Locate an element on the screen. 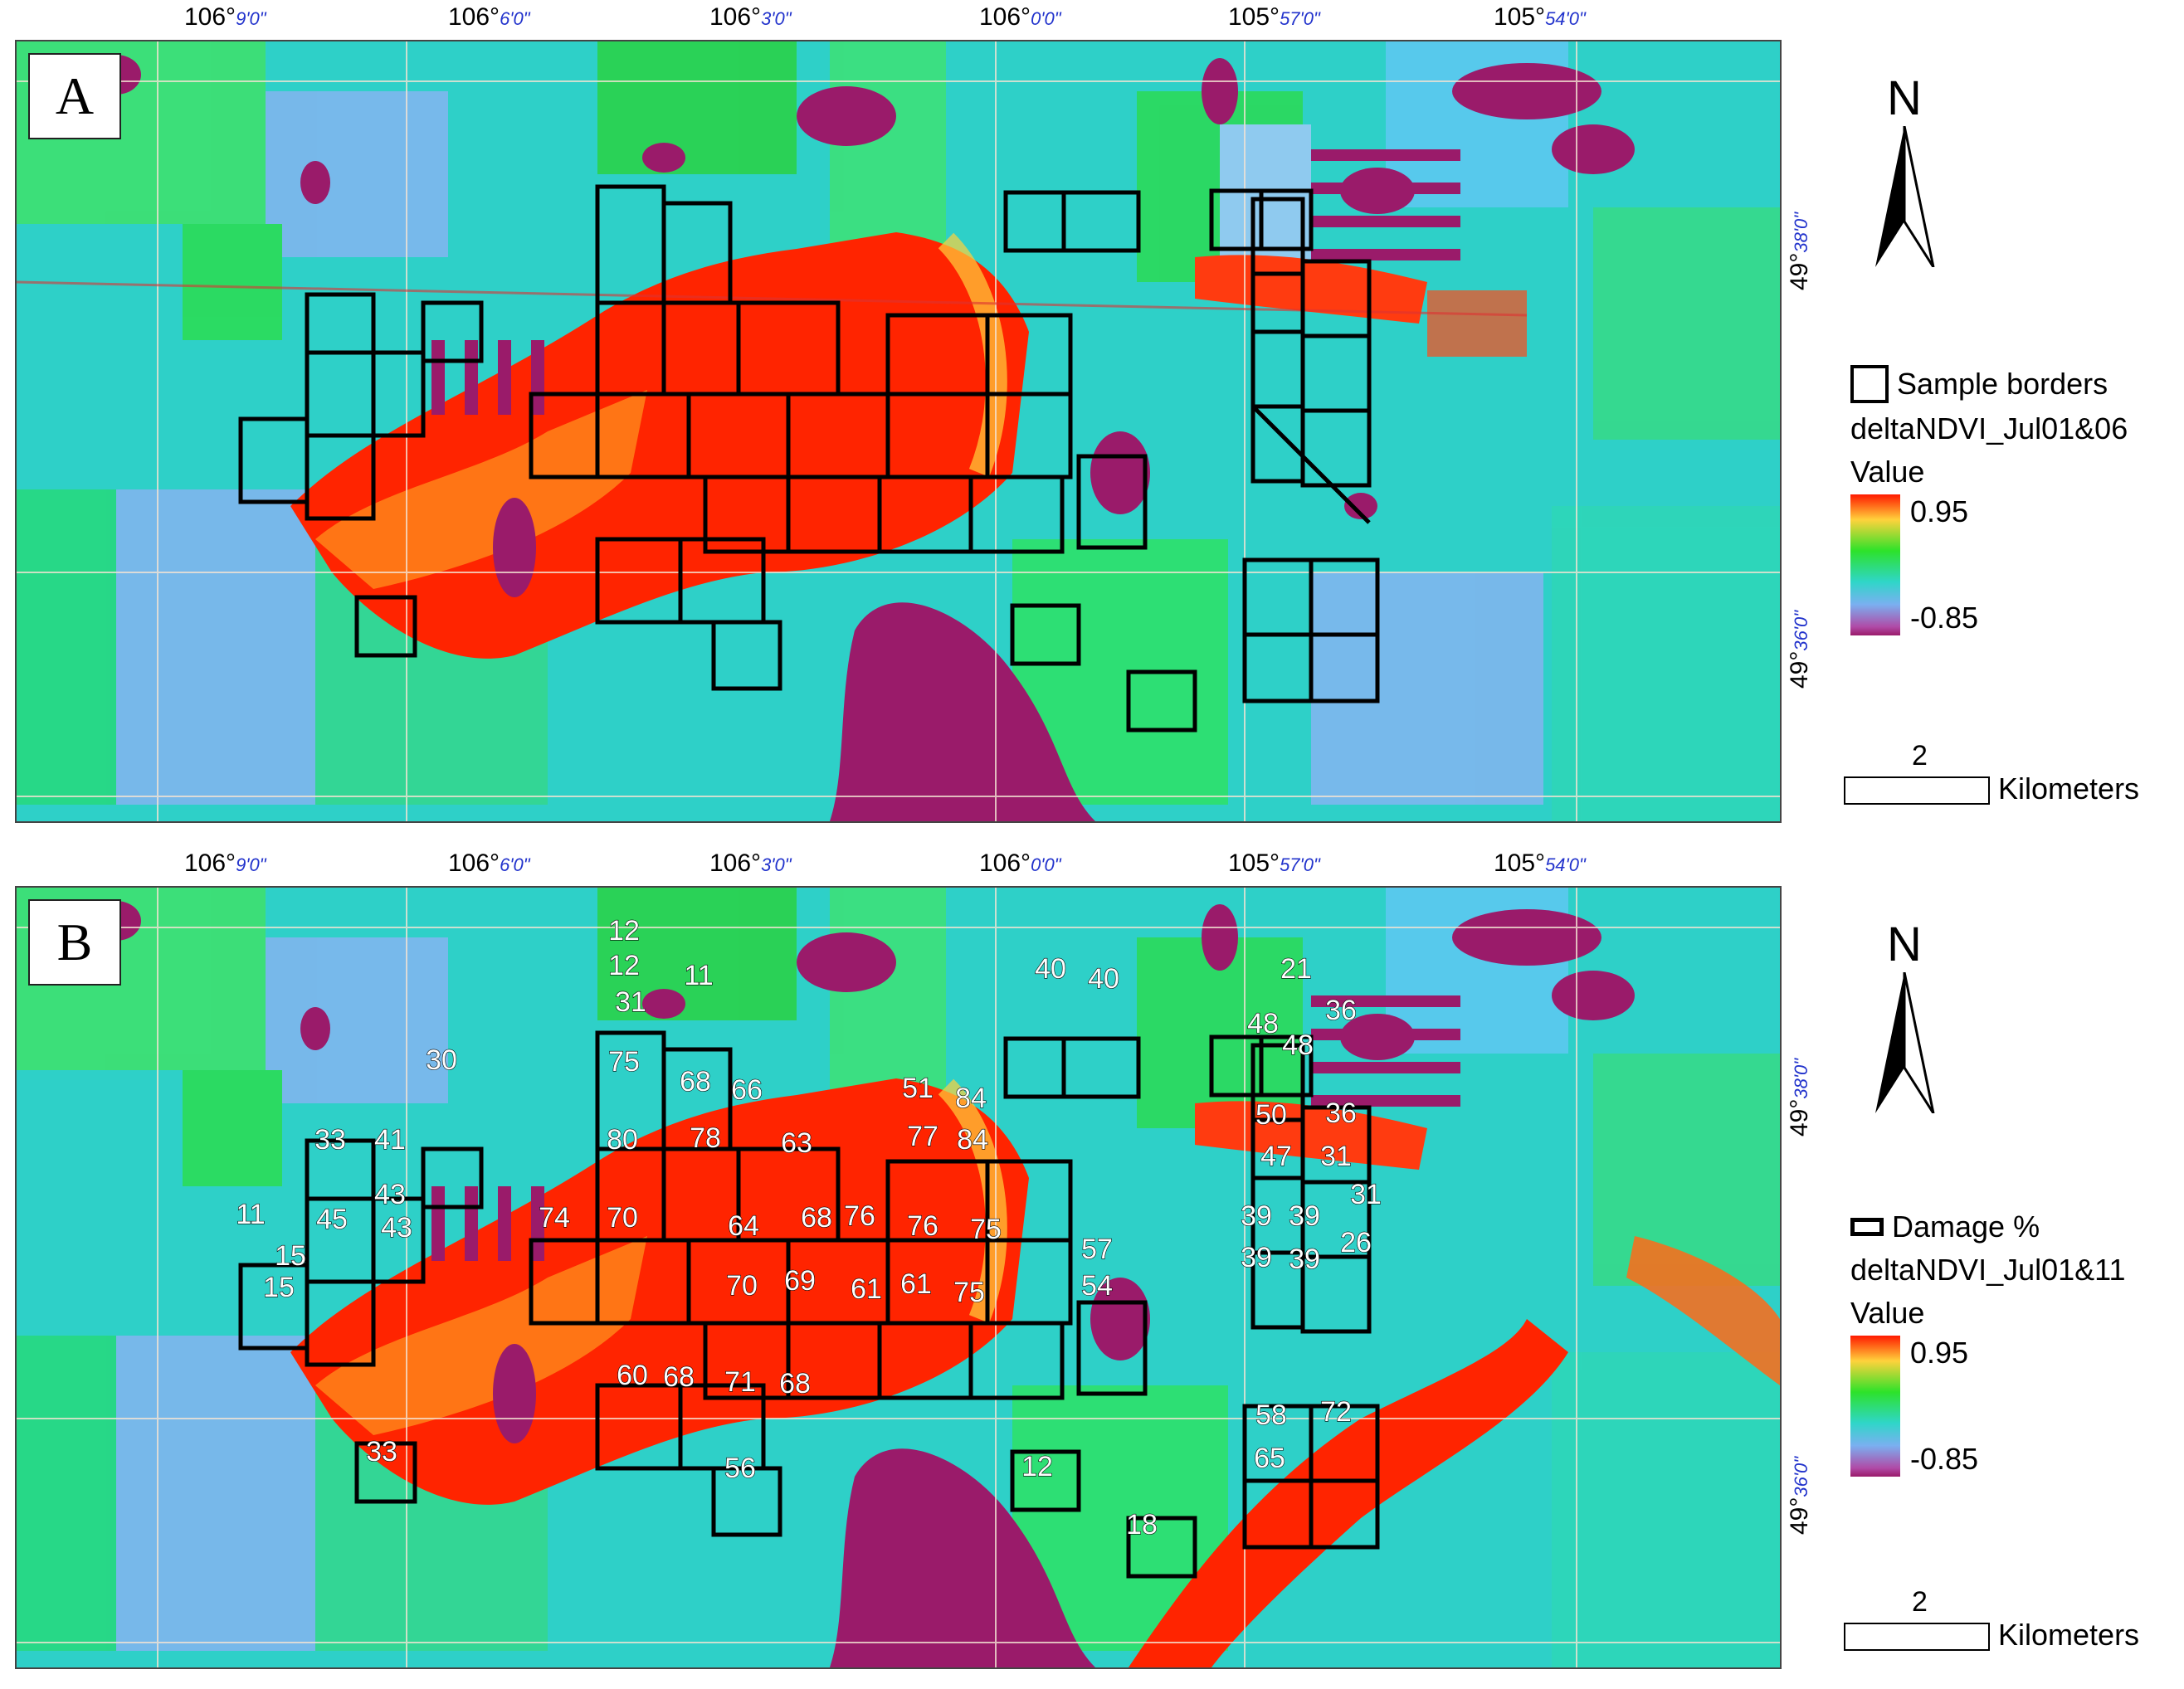 The width and height of the screenshot is (2184, 1689). north-arrow-b: N is located at coordinates (1904, 1017).